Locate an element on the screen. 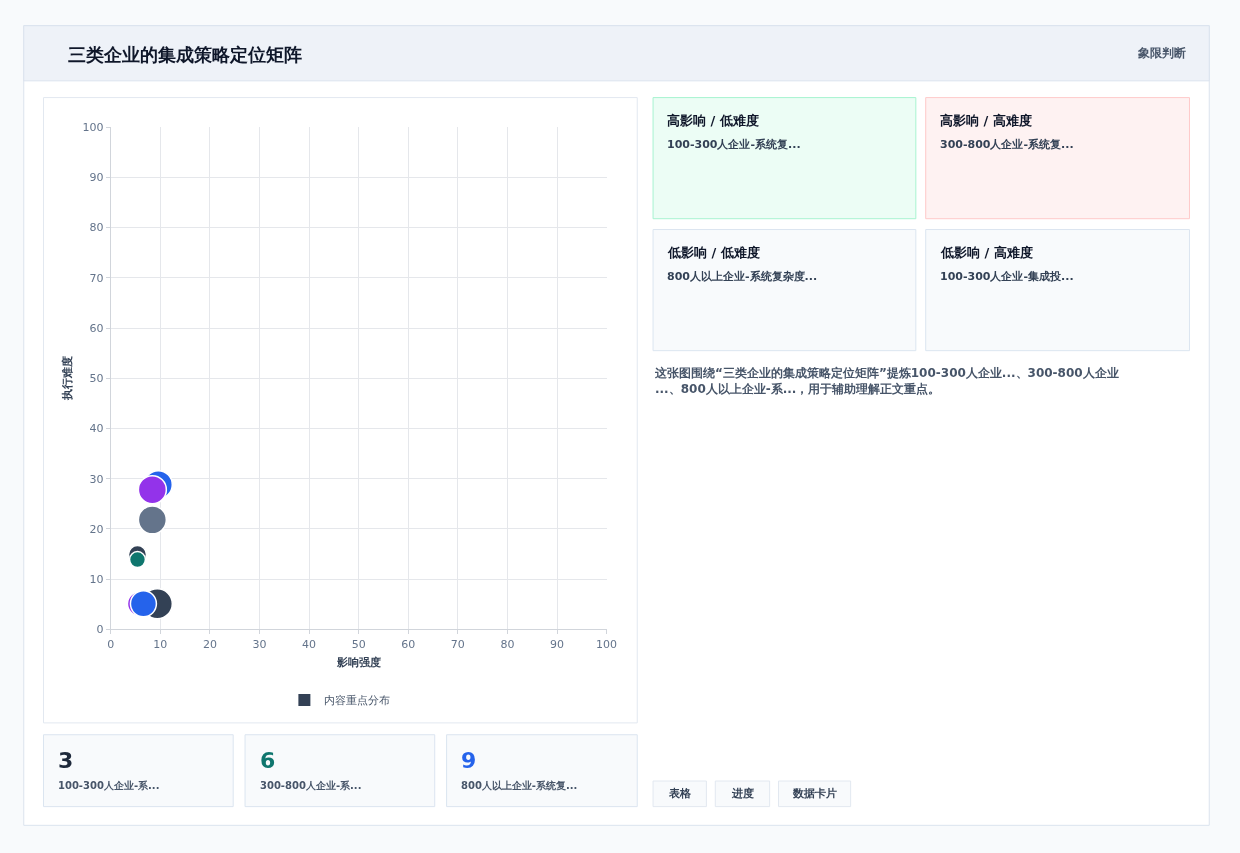  text: 进度 is located at coordinates (742, 793).